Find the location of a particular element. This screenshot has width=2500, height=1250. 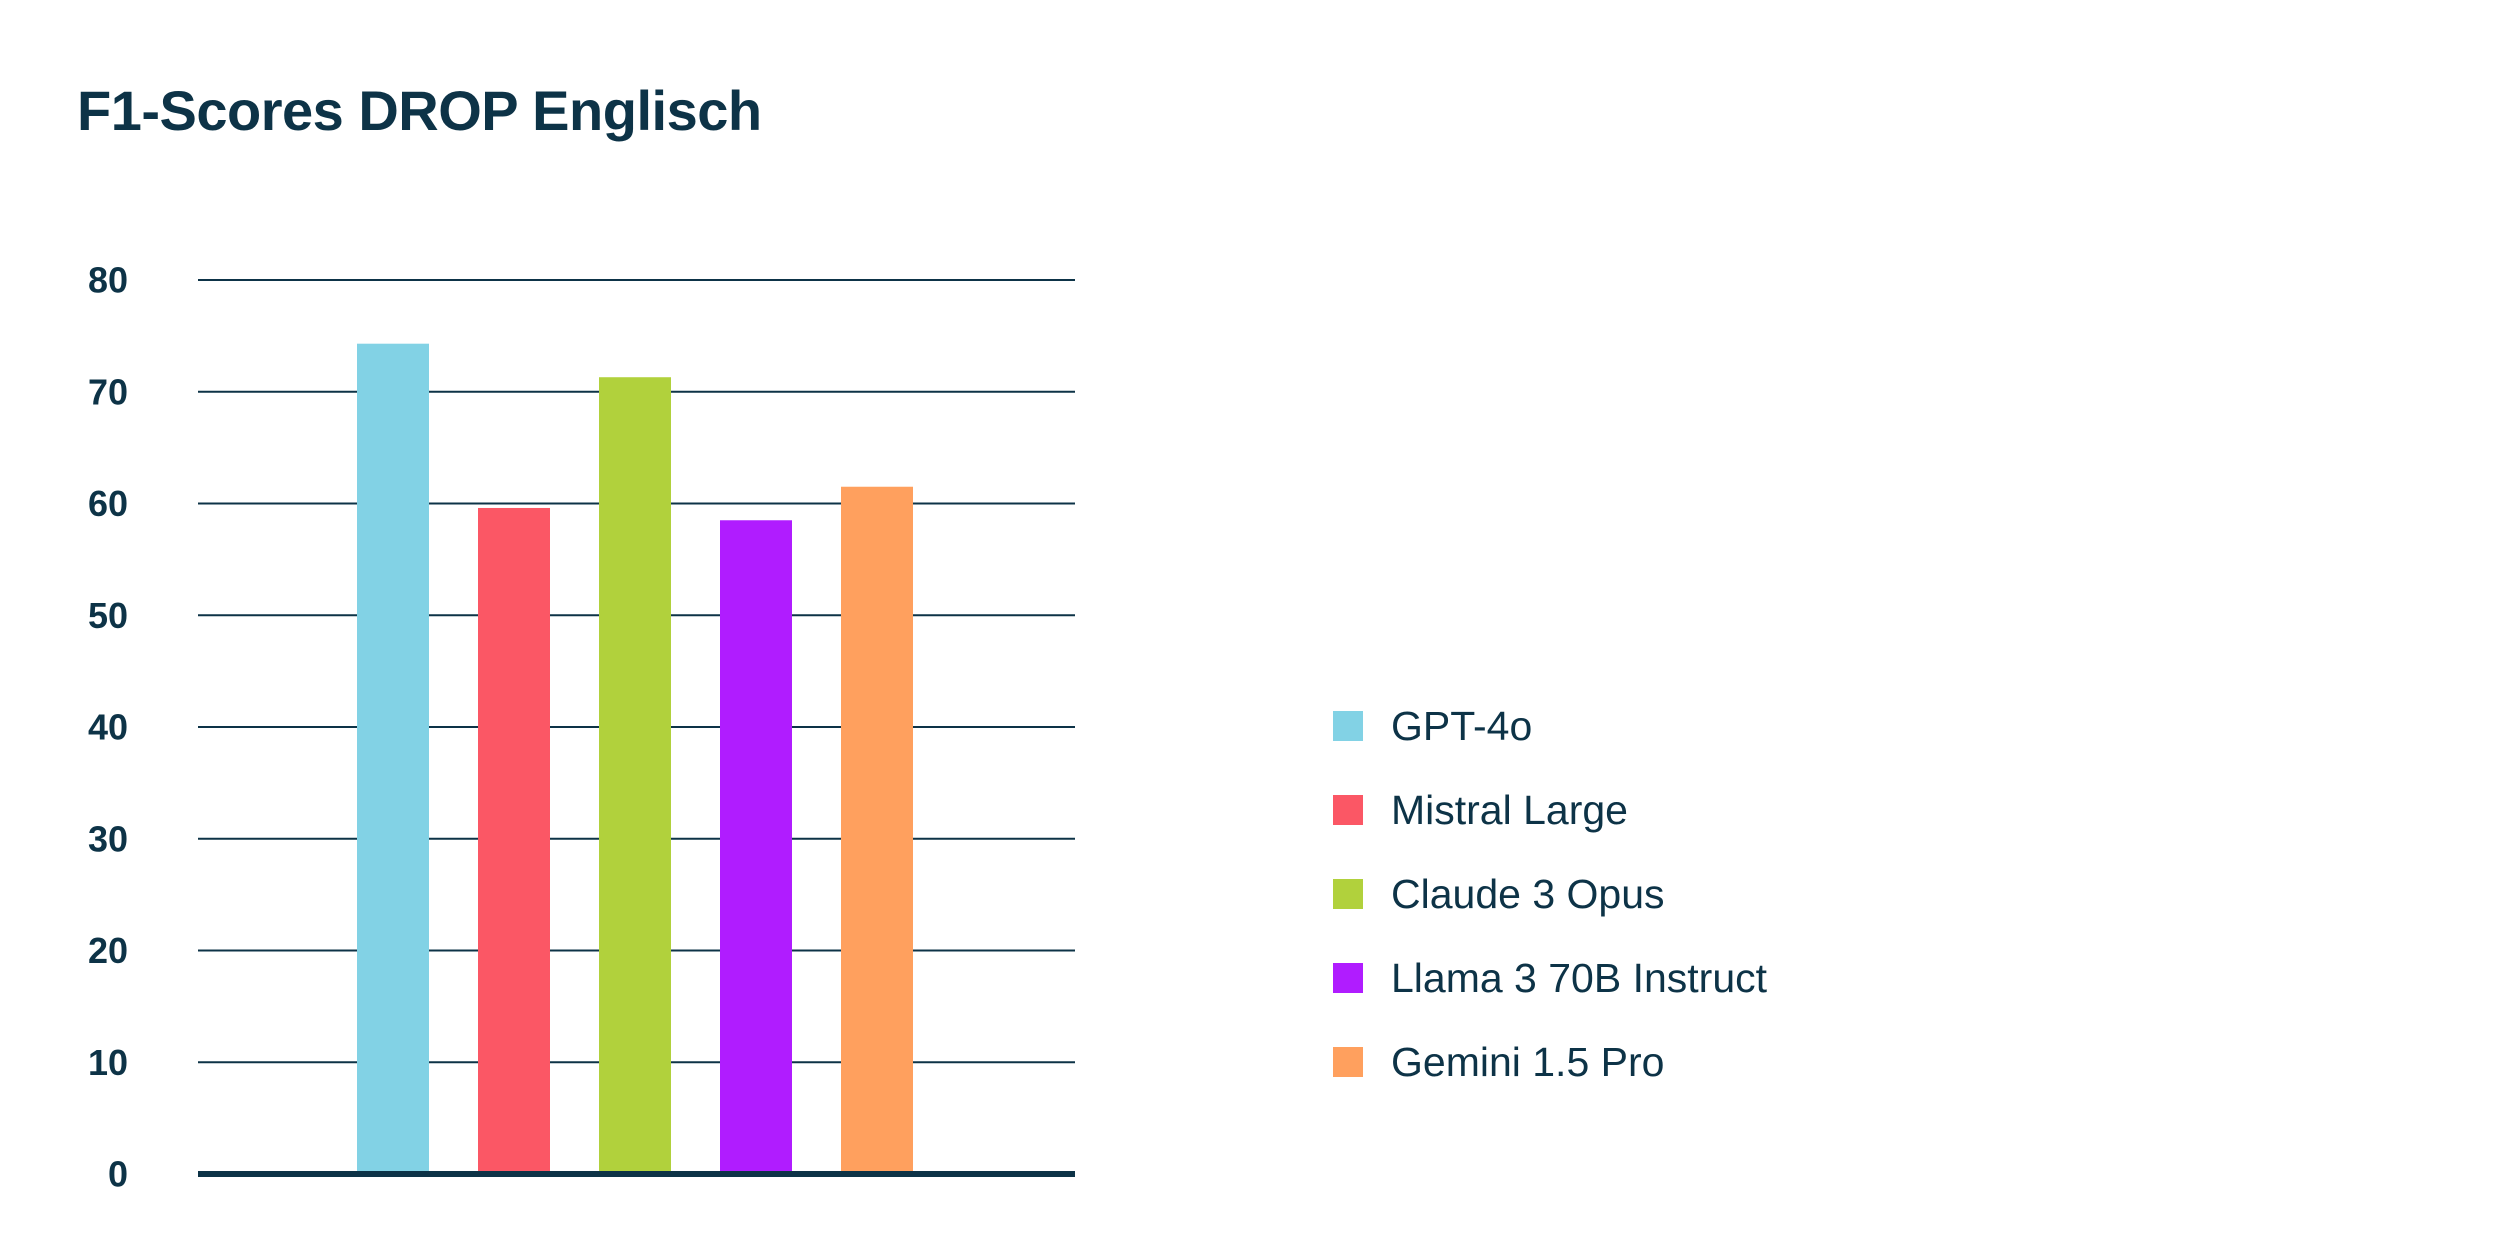

legend-item: Gemini 1.5 Pro is located at coordinates (1550, 1062).